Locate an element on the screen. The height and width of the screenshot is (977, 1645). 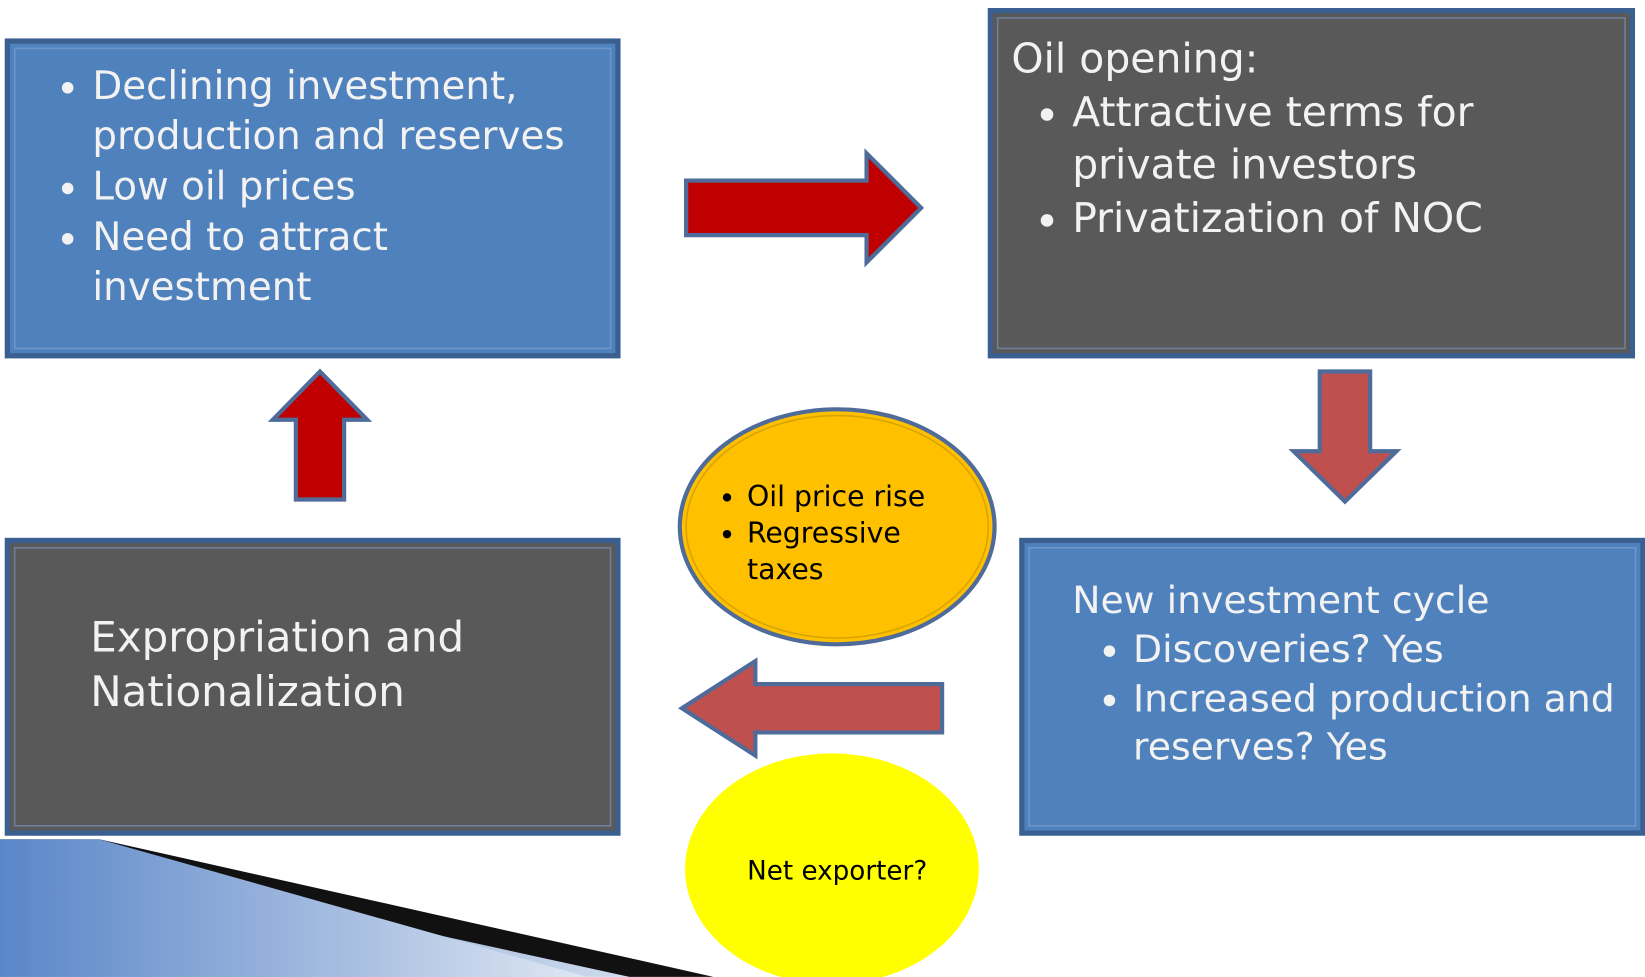
arrow-right is located at coordinates (804, 208).